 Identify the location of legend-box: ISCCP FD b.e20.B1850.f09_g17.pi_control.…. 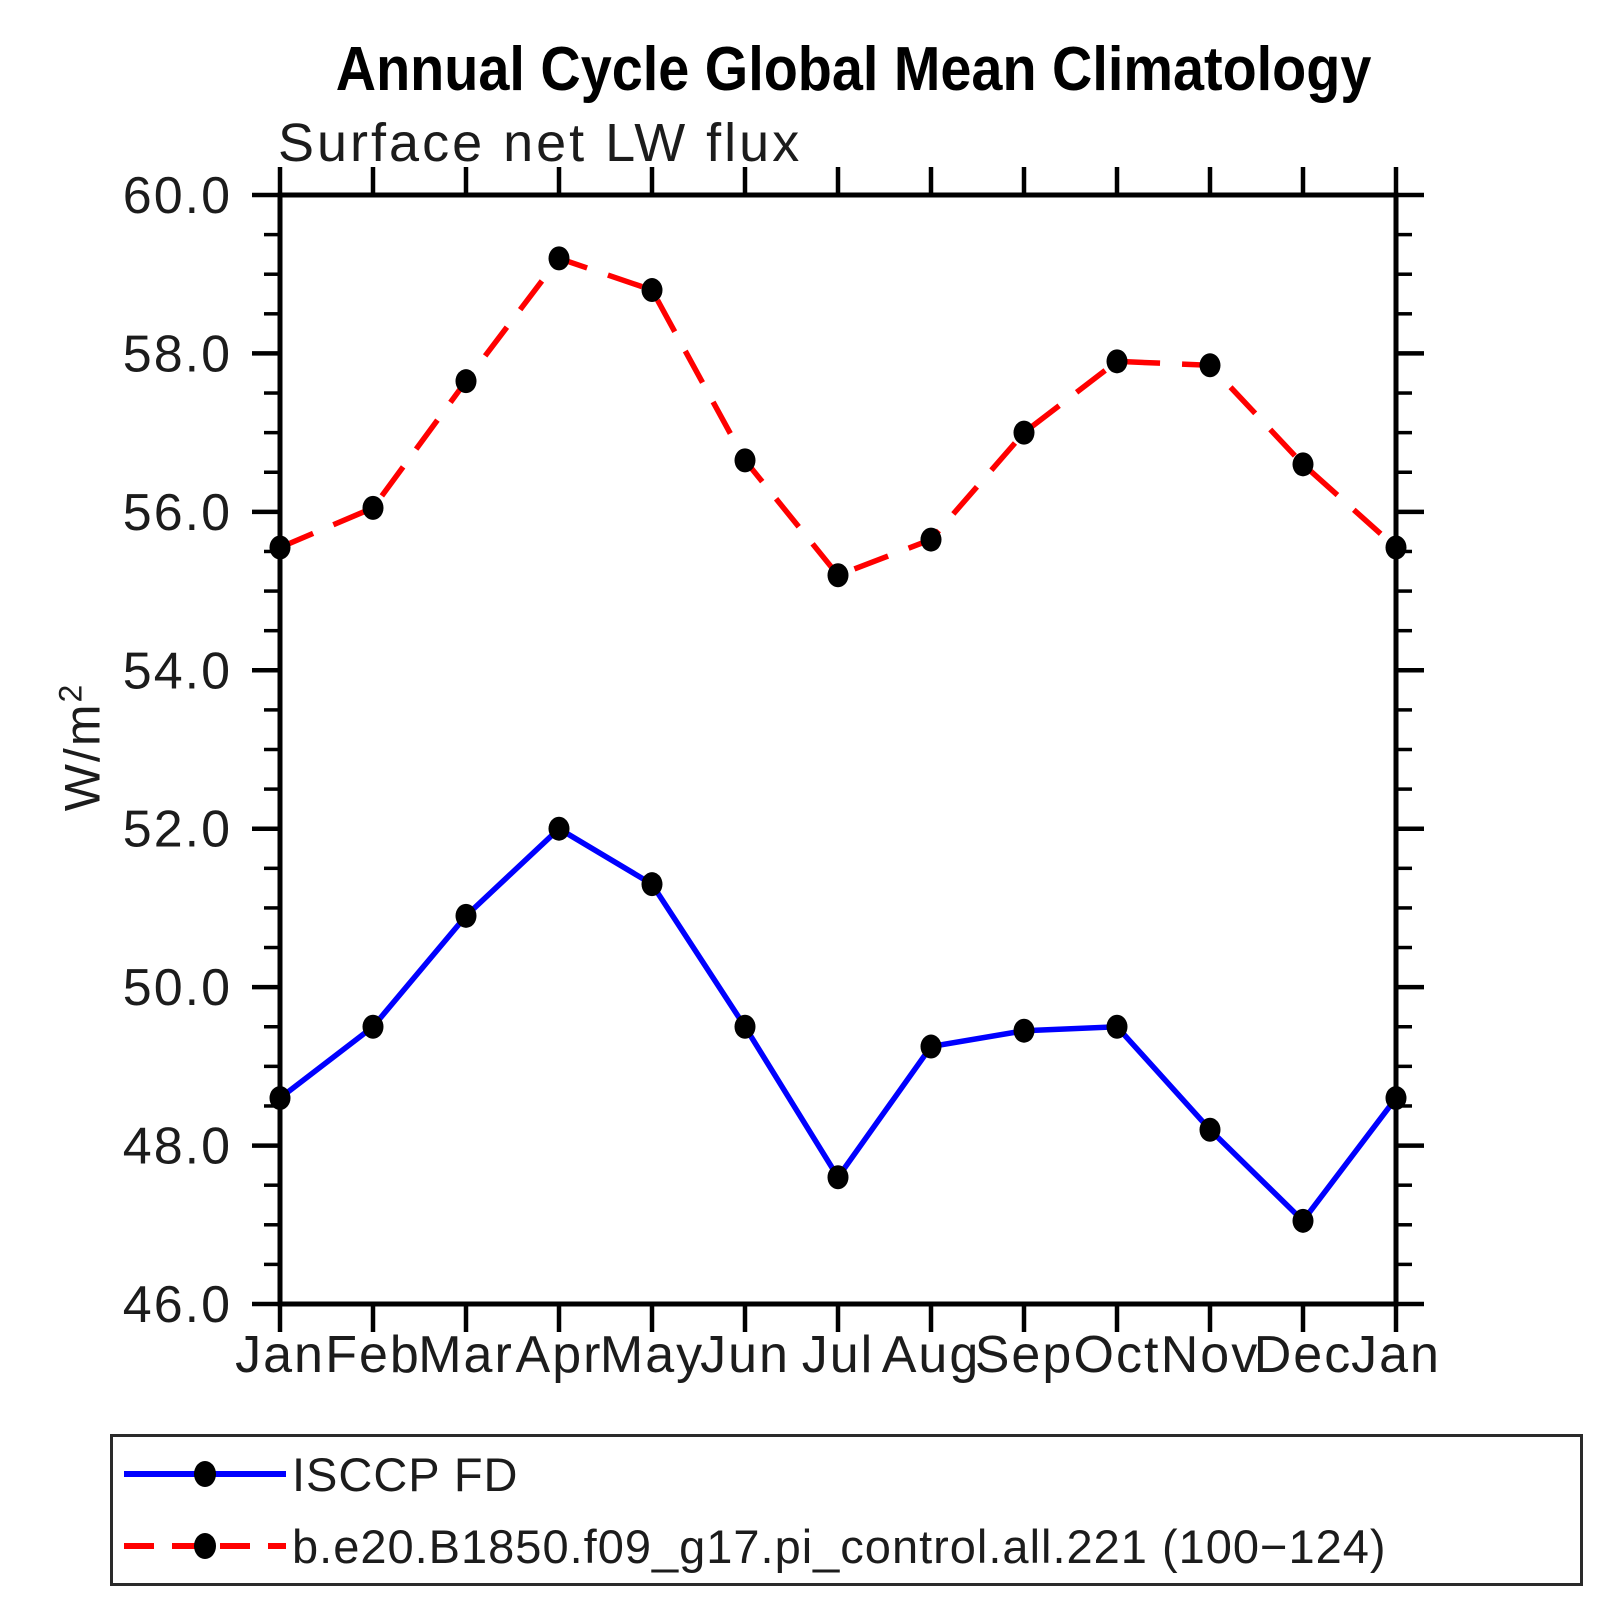
(846, 1510).